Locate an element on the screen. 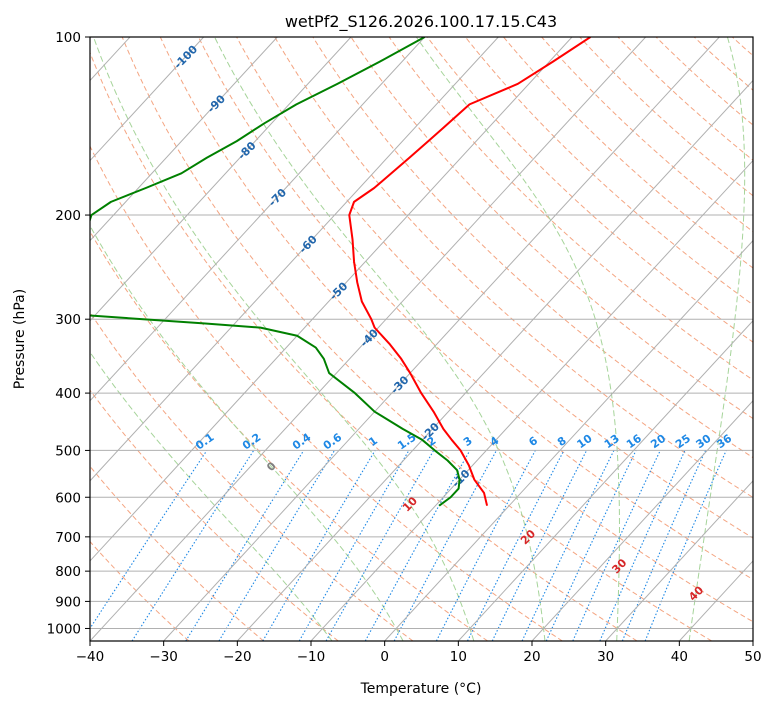  x-tick-label: −30 is located at coordinates (163, 657).